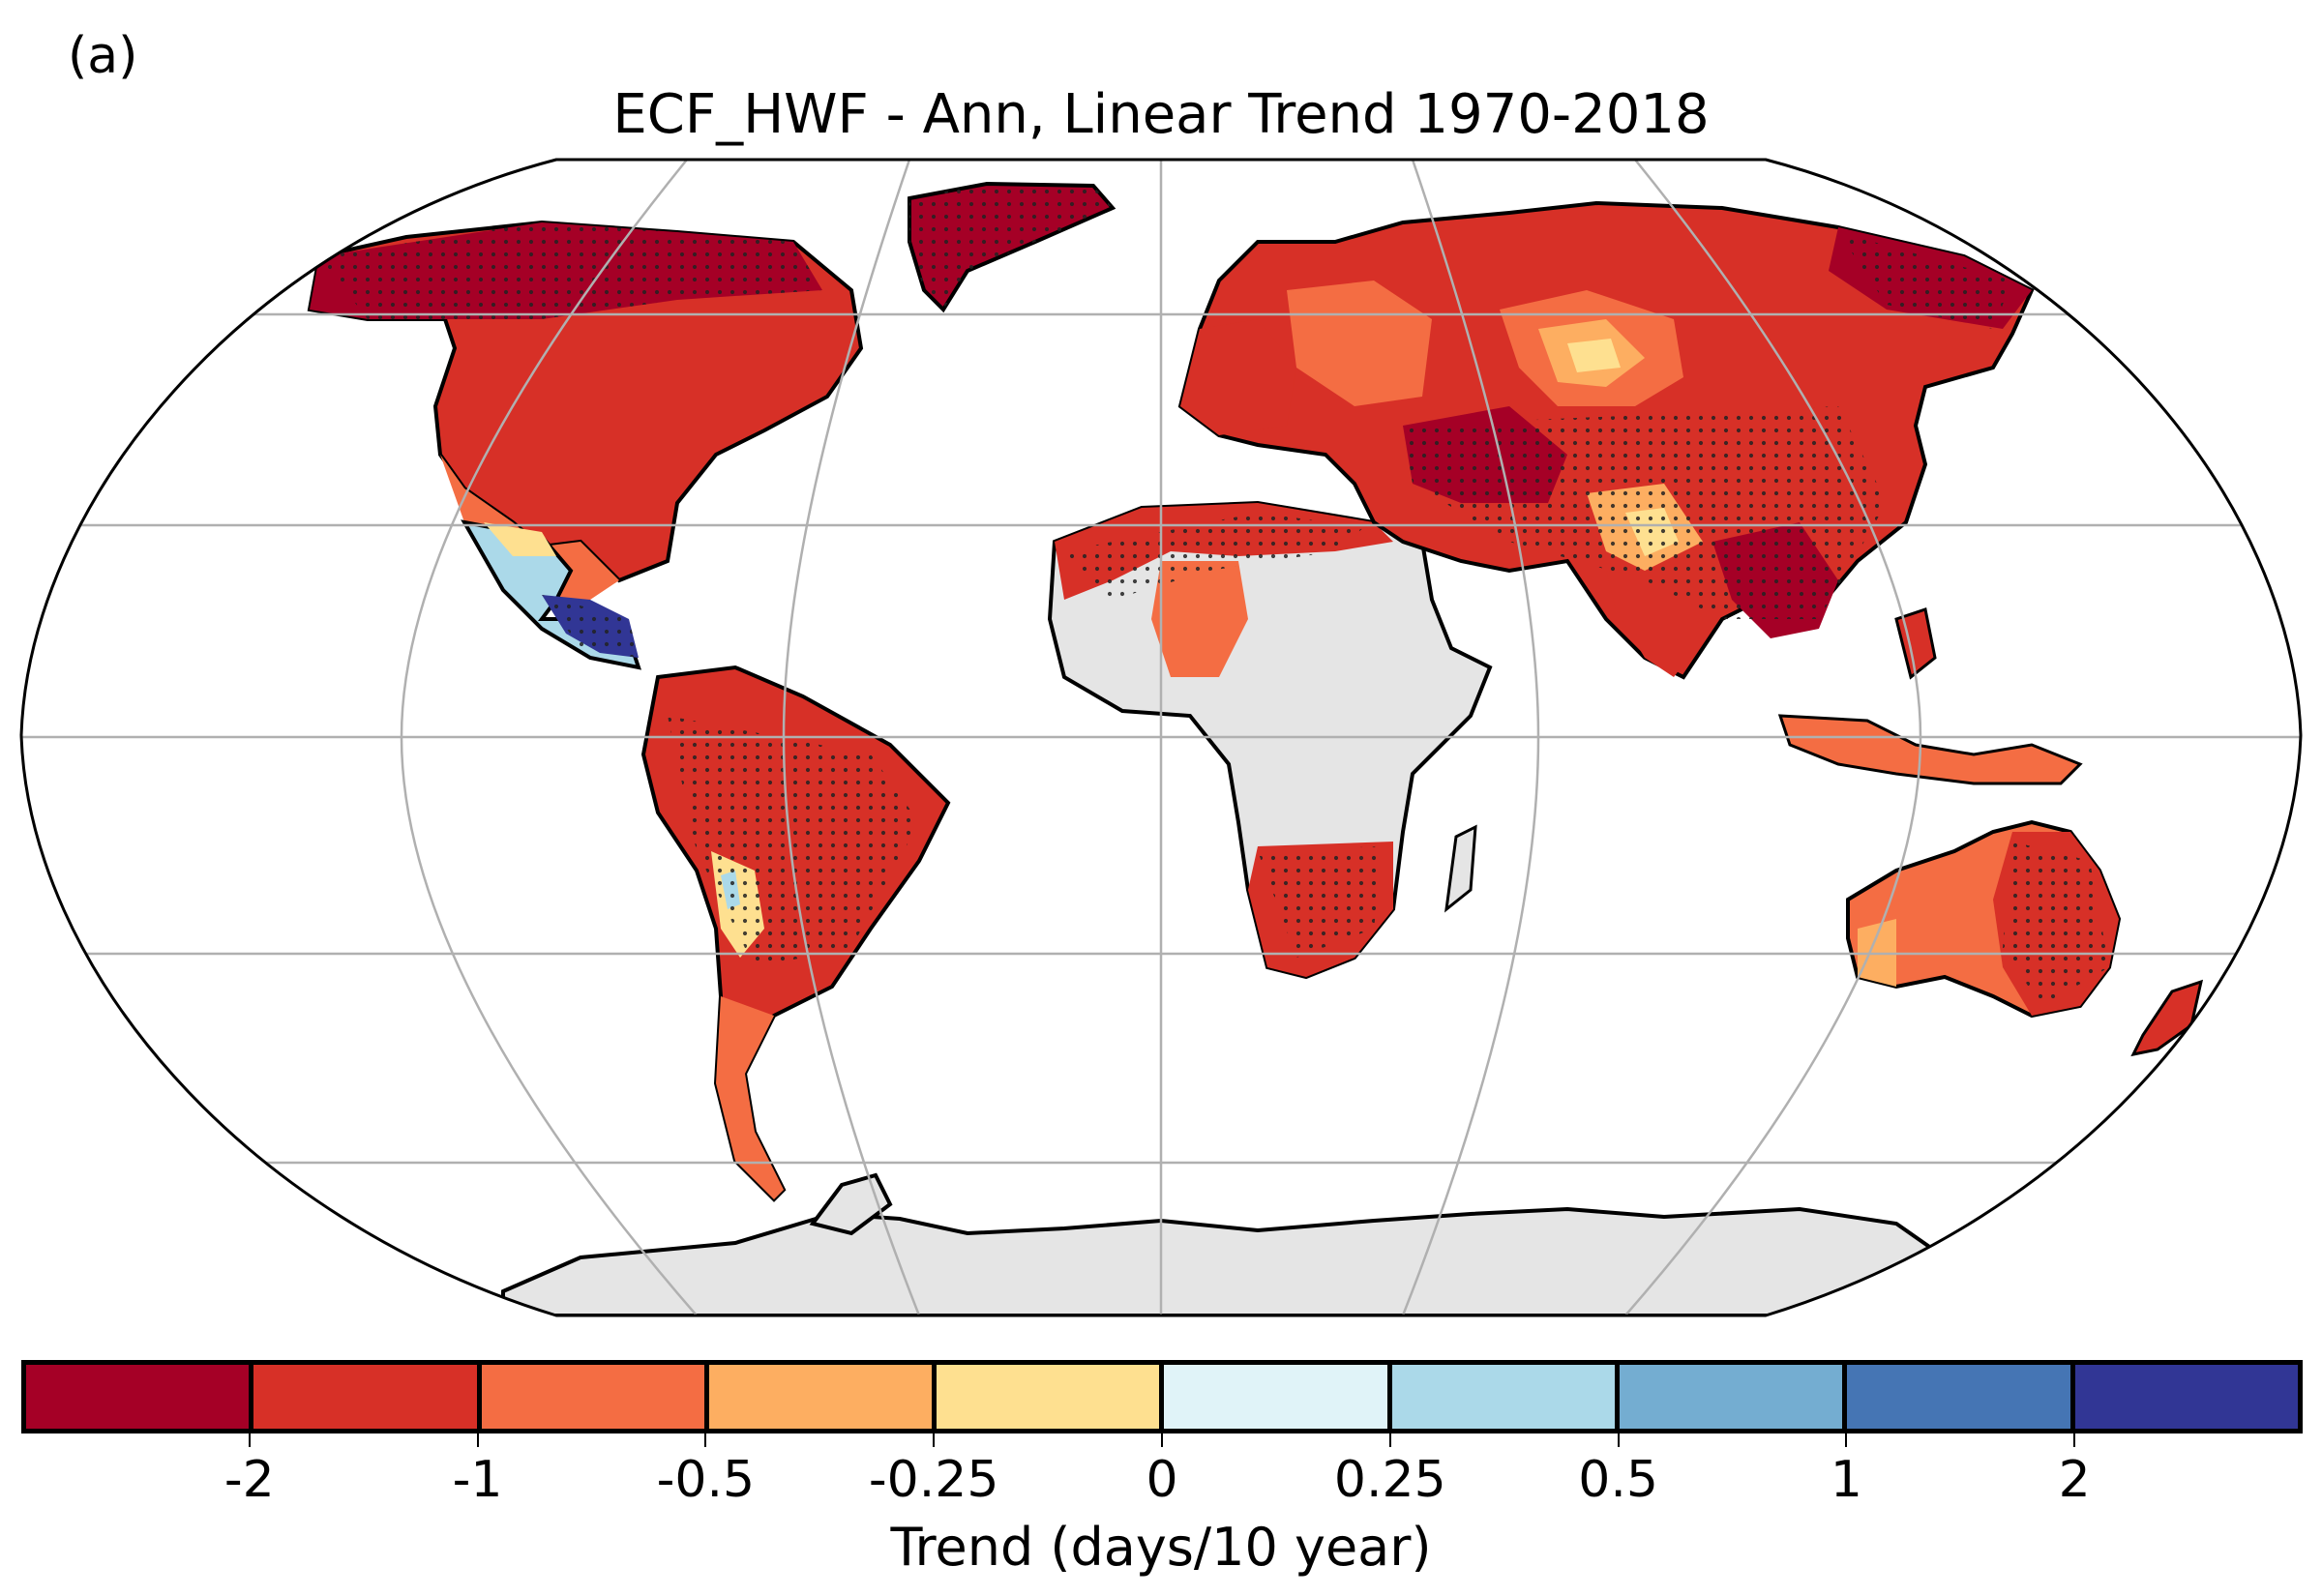 Image resolution: width=2322 pixels, height=1596 pixels. What do you see at coordinates (2167, 1018) in the screenshot?
I see `new-zealand` at bounding box center [2167, 1018].